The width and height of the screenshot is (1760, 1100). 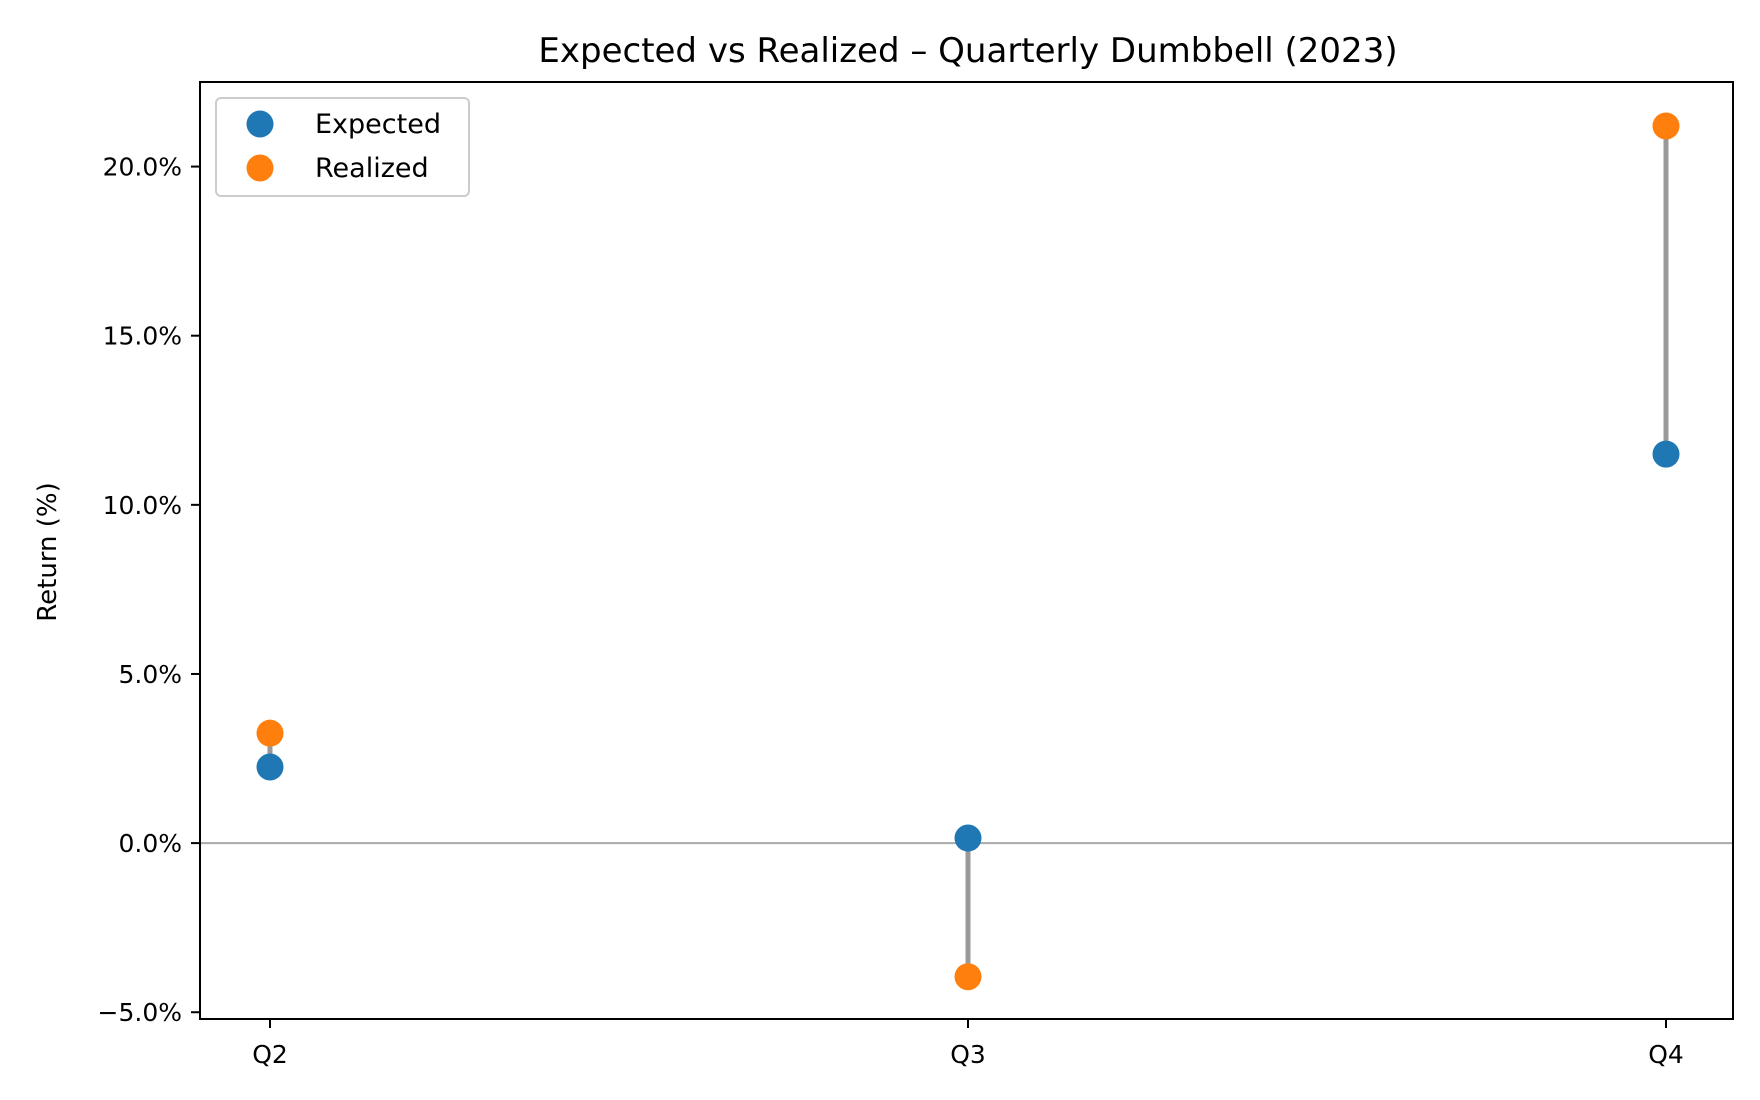 I want to click on y-tick-label: −5.0%, so click(x=140, y=1012).